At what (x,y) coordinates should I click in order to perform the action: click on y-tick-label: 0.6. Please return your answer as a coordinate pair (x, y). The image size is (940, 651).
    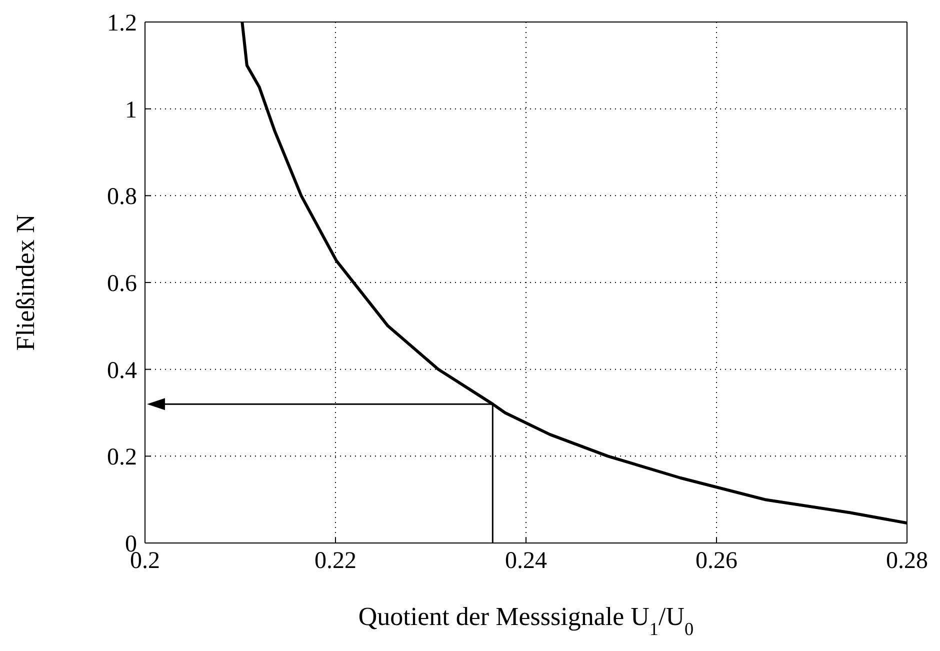
    Looking at the image, I should click on (122, 284).